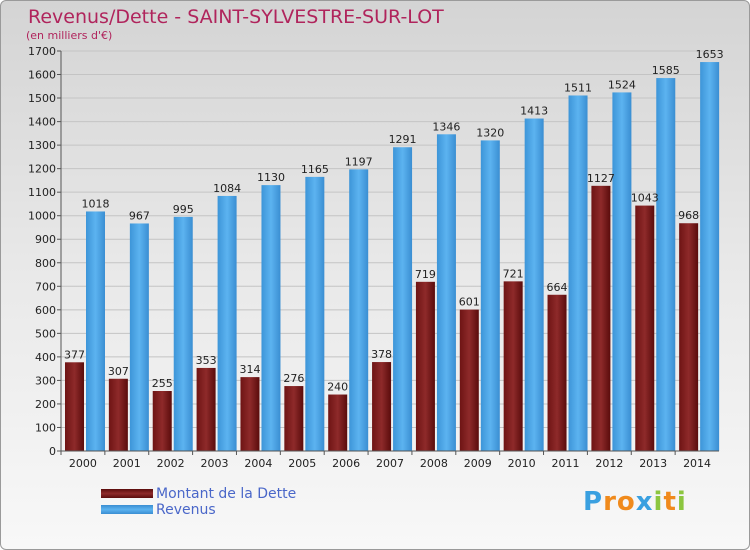  I want to click on revenus-bar-label: 1346, so click(446, 126).